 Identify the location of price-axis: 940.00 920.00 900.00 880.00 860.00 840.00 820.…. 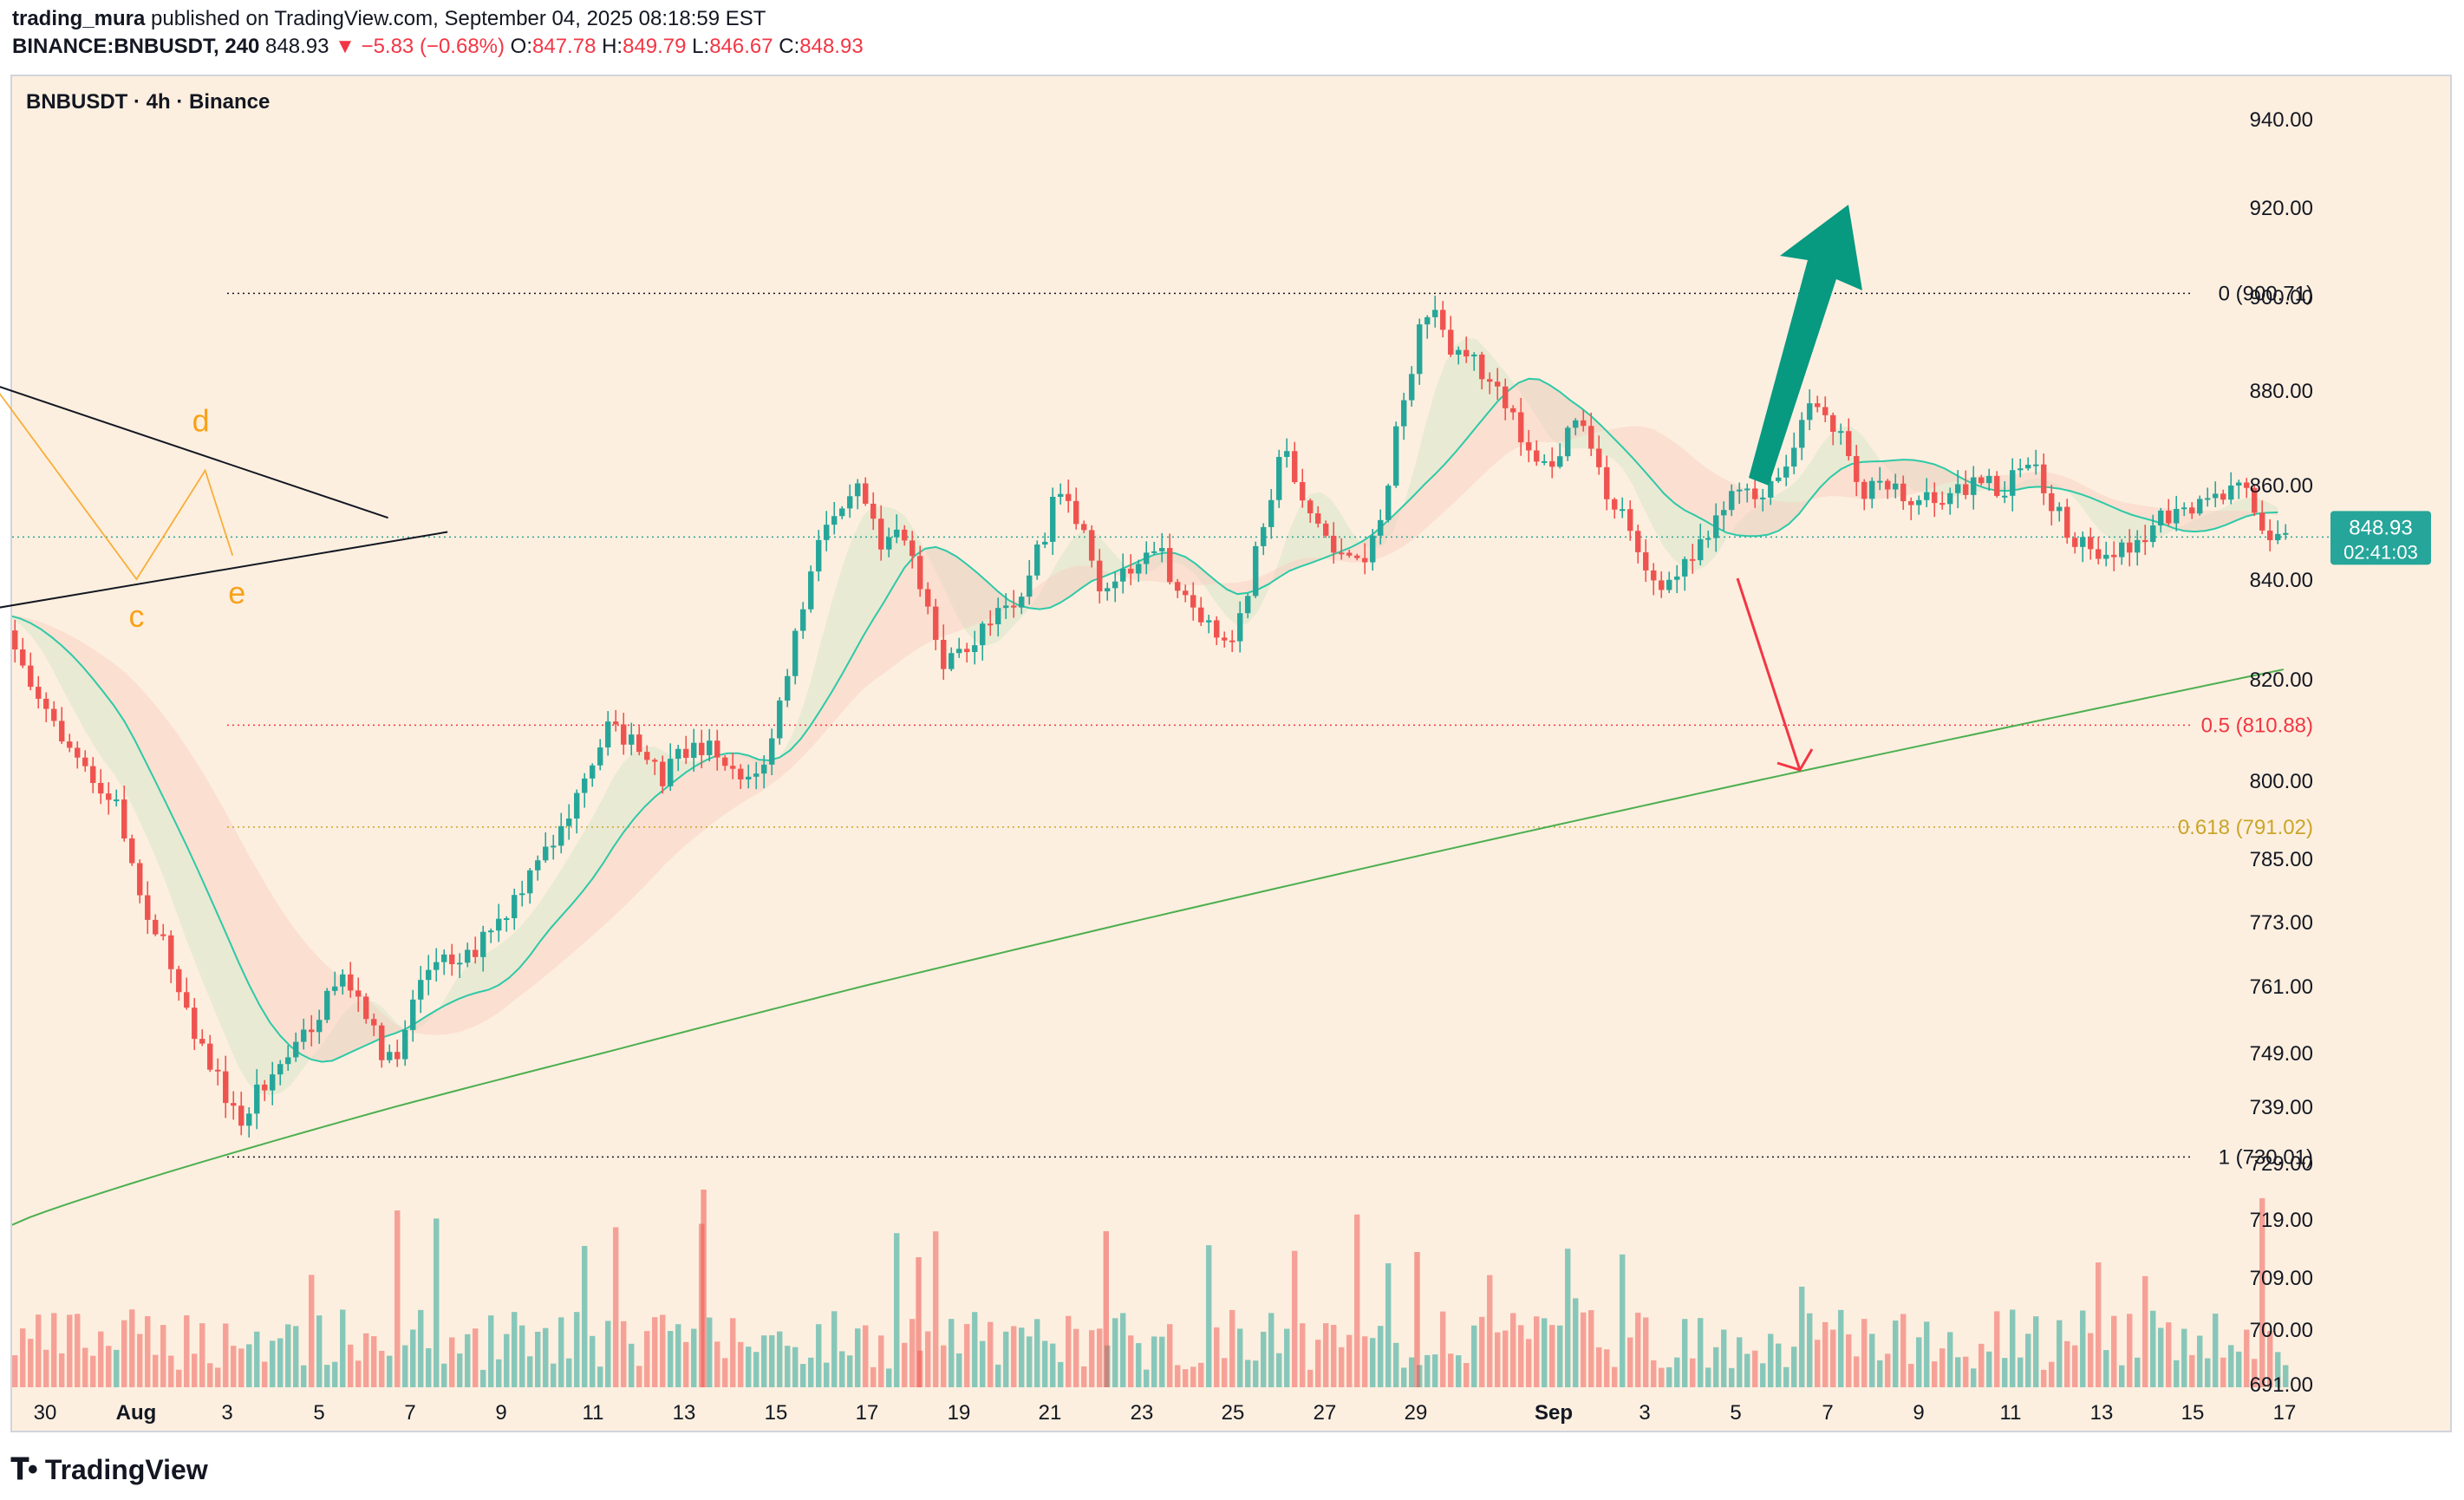
(2281, 752).